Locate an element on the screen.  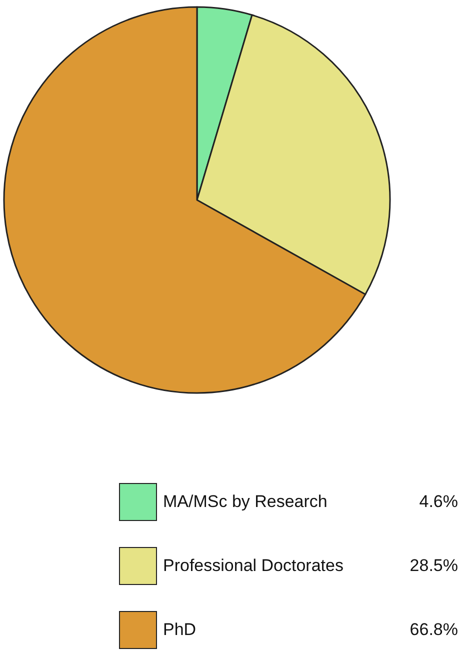
data-label: 28.5% is located at coordinates (434, 566).